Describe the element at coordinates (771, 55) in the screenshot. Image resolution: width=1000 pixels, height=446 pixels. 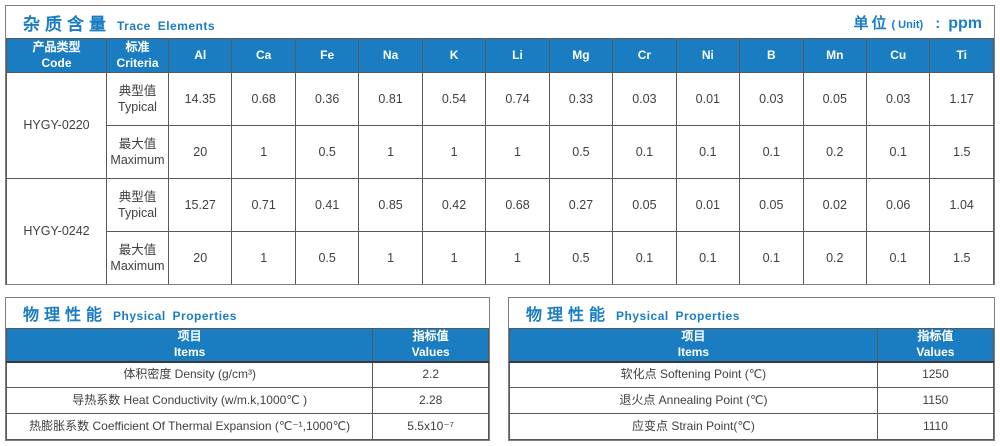
I see `element-column-header-b: B` at that location.